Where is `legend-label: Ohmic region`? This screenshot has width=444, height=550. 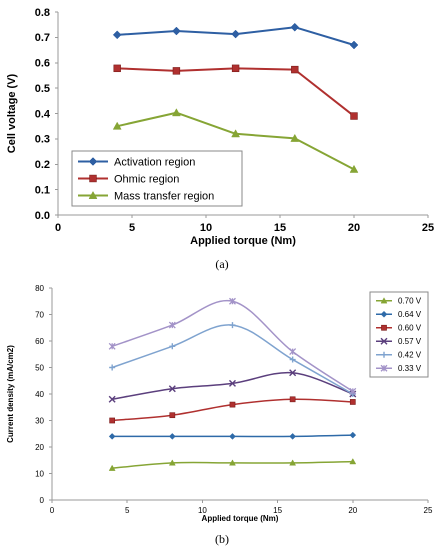 legend-label: Ohmic region is located at coordinates (146, 179).